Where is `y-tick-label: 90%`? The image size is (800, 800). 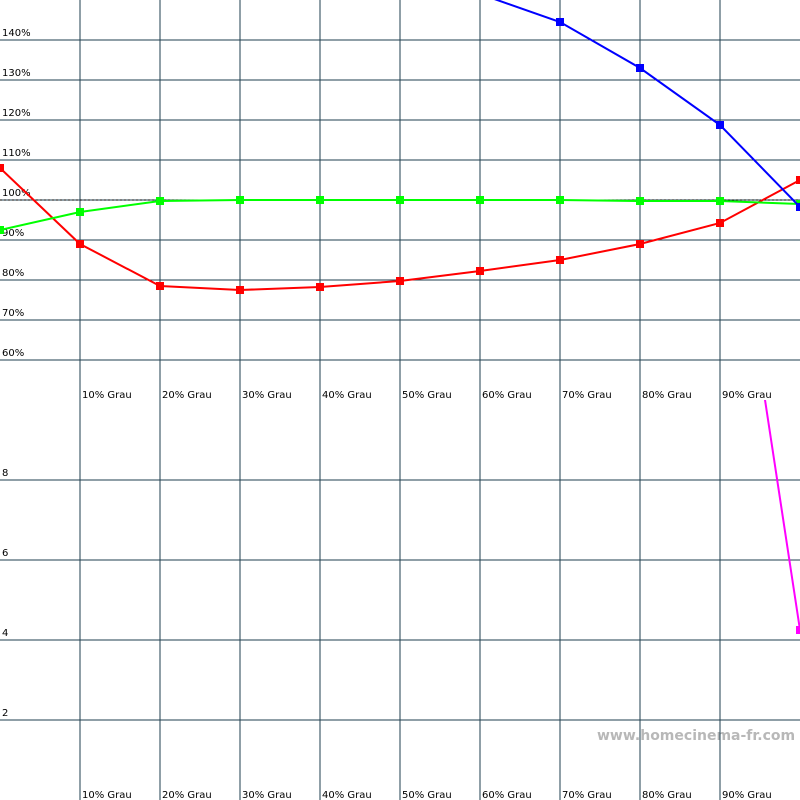 y-tick-label: 90% is located at coordinates (13, 233).